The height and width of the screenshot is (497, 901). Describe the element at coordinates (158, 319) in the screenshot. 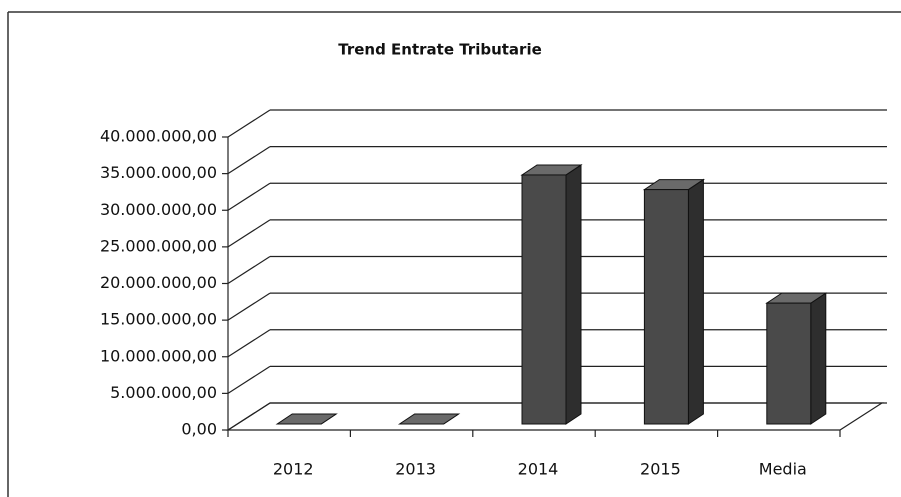

I see `y-tick-label: 15.000.000,00` at that location.